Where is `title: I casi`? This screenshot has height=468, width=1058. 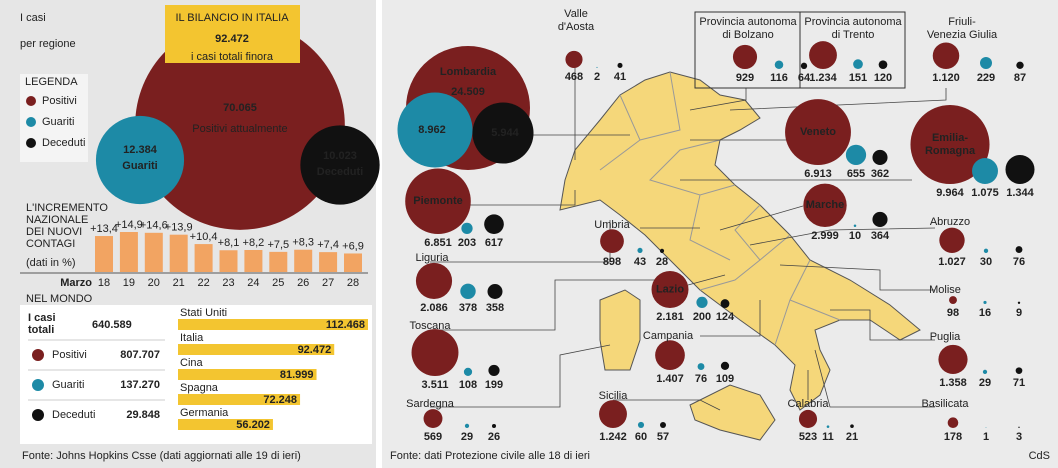
title: I casi is located at coordinates (33, 18).